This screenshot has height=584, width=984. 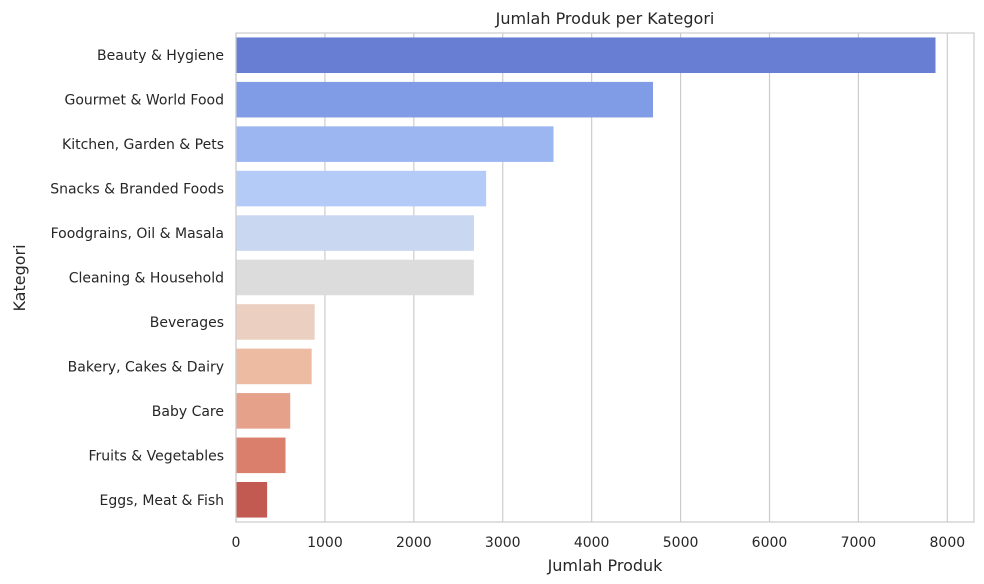 I want to click on x-tick-label: 3000, so click(x=503, y=543).